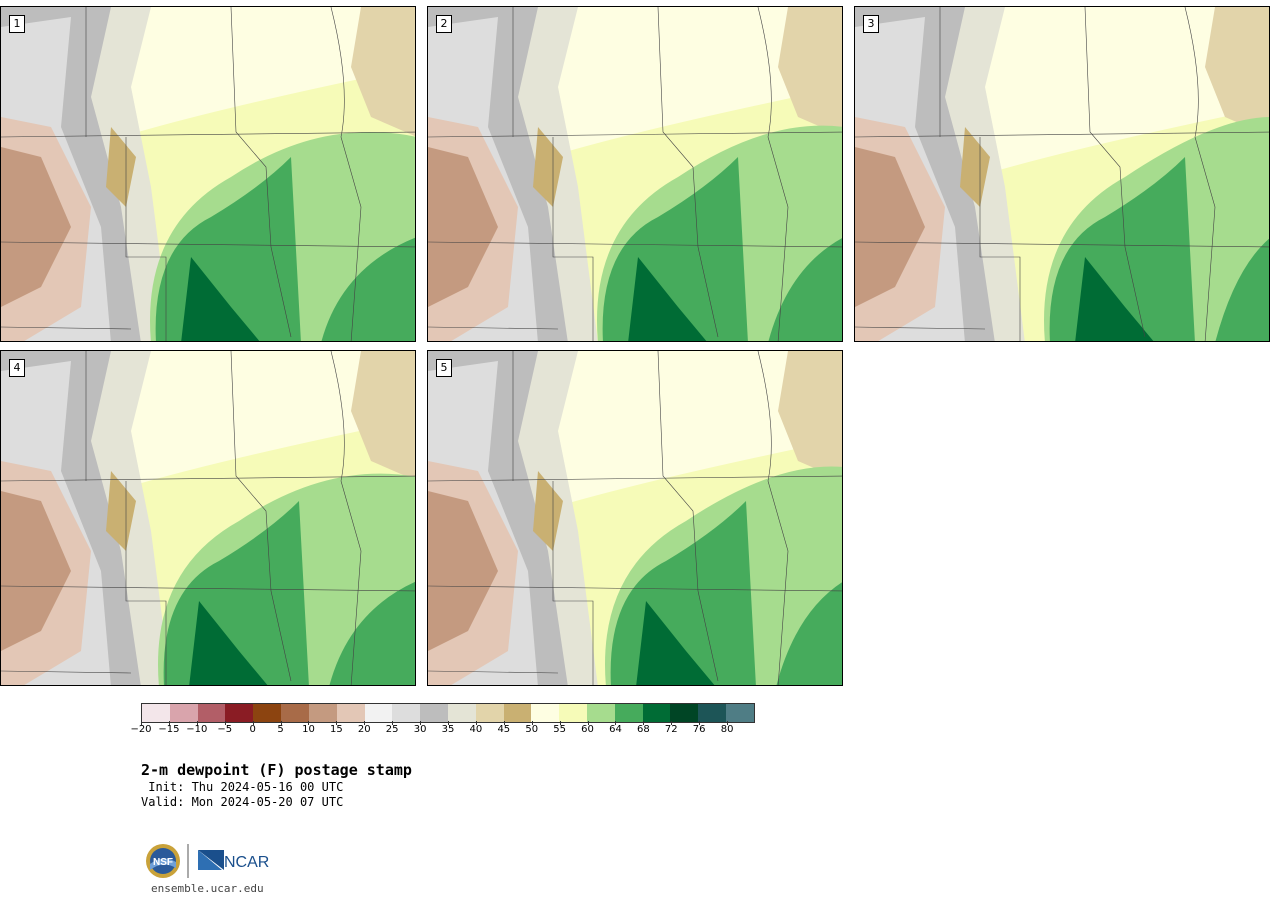  What do you see at coordinates (444, 24) in the screenshot?
I see `stamp-member-label: 2` at bounding box center [444, 24].